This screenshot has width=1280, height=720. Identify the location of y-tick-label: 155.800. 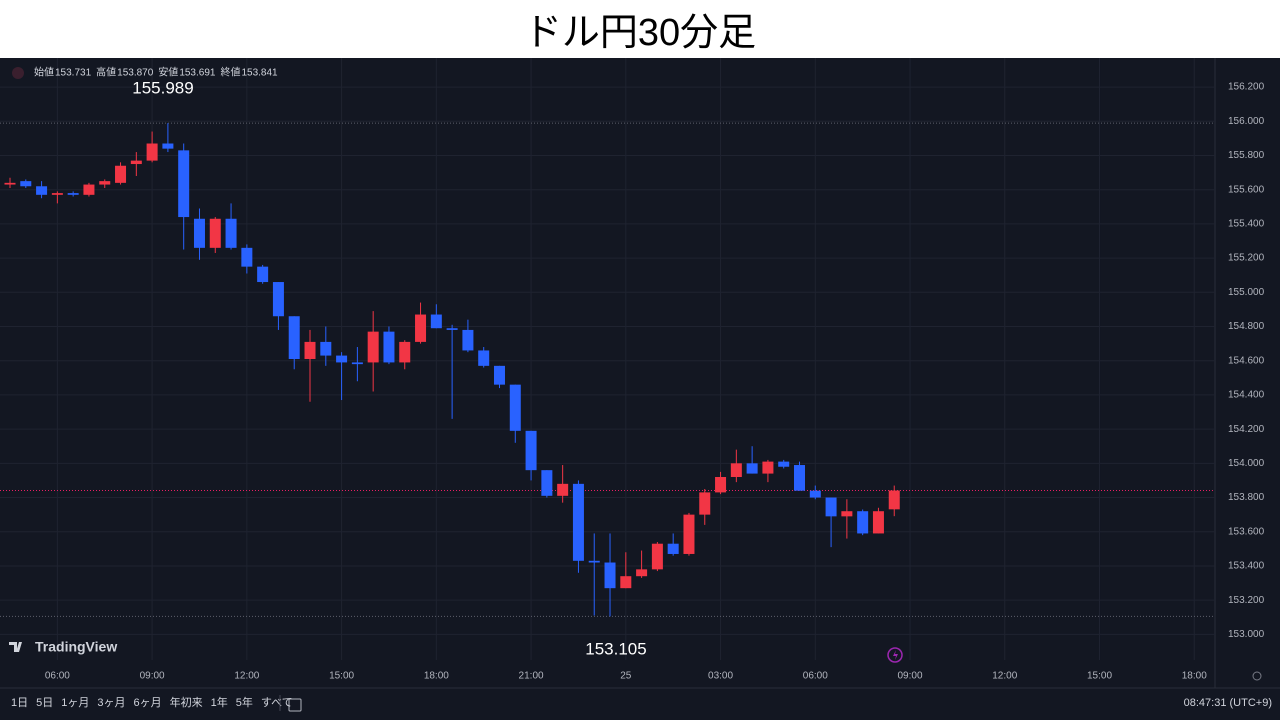
(1246, 155).